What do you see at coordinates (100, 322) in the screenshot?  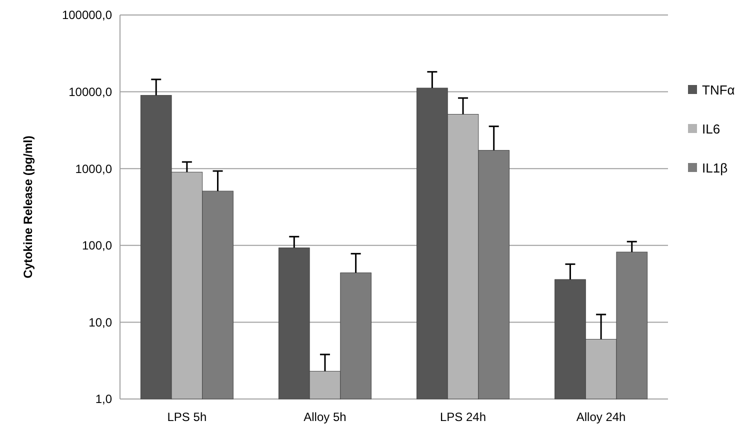 I see `y-tick-label: 10,0` at bounding box center [100, 322].